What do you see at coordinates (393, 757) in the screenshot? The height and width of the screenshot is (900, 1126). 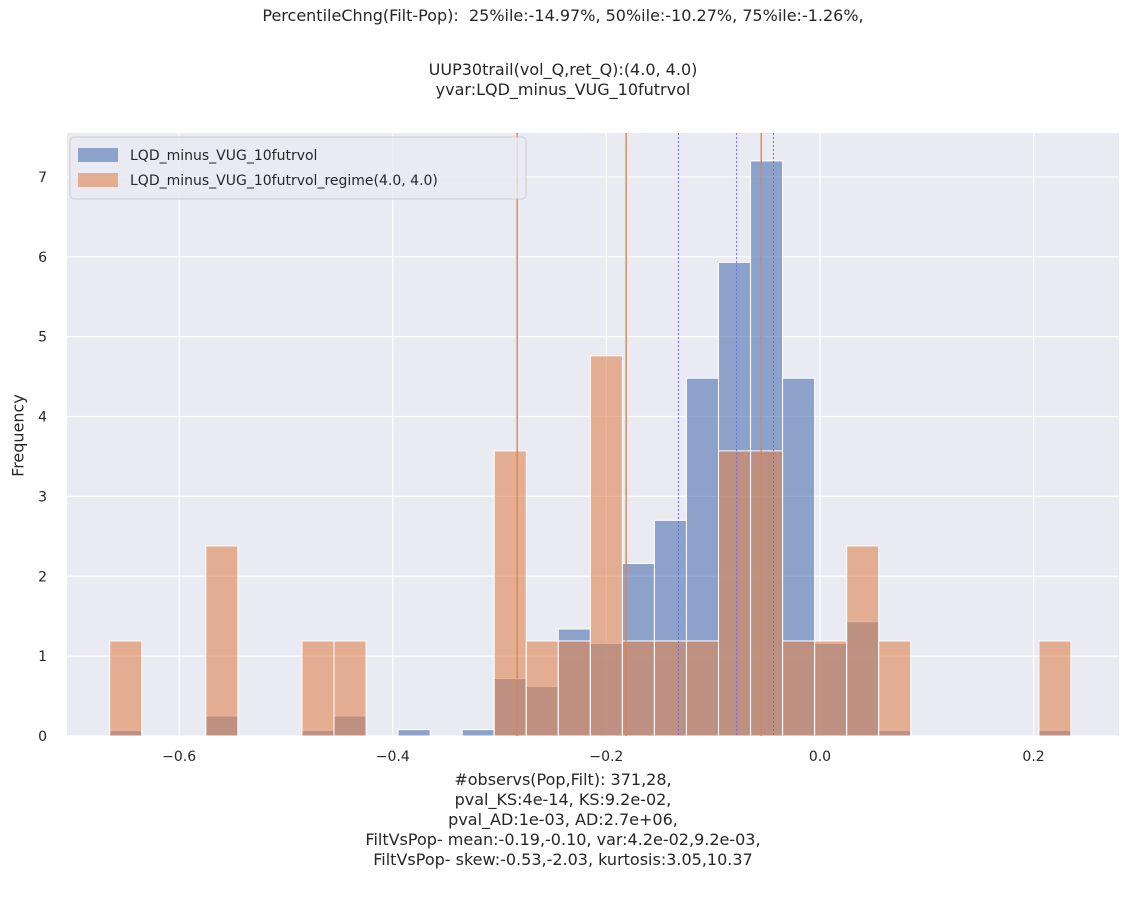 I see `x-tick-label: −0.4` at bounding box center [393, 757].